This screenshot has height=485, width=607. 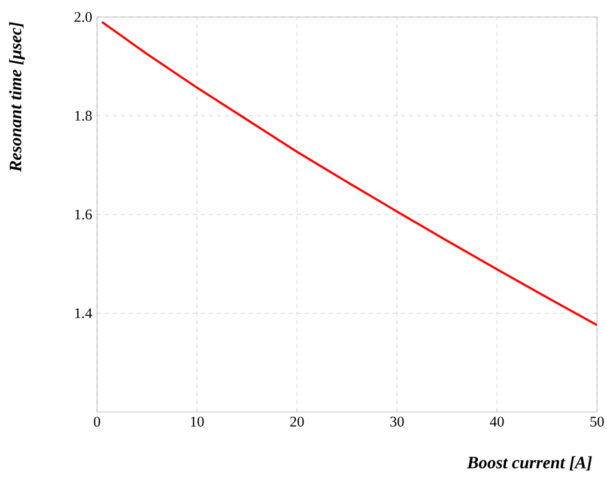 I want to click on x-axis-title: Boost current [A], so click(x=529, y=463).